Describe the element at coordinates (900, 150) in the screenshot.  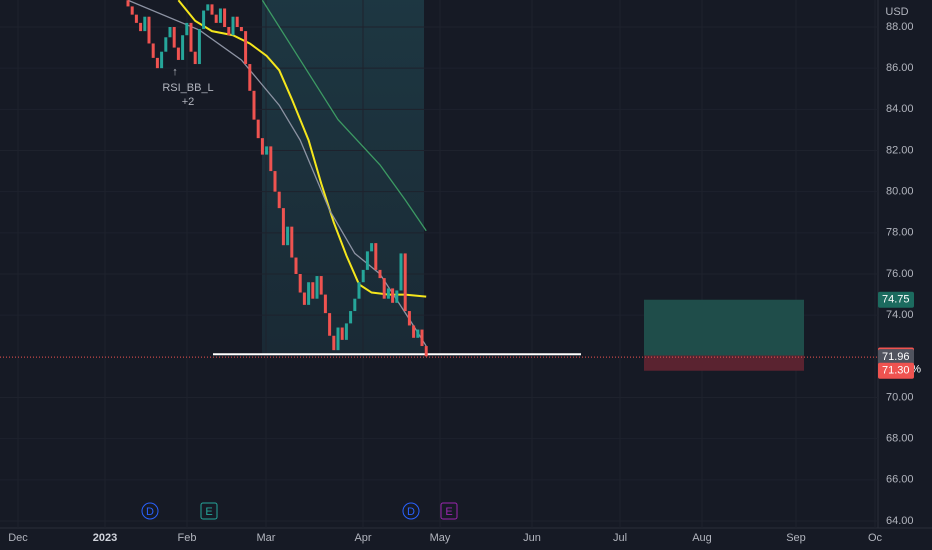
I see `y-tick-label: 82.00` at that location.